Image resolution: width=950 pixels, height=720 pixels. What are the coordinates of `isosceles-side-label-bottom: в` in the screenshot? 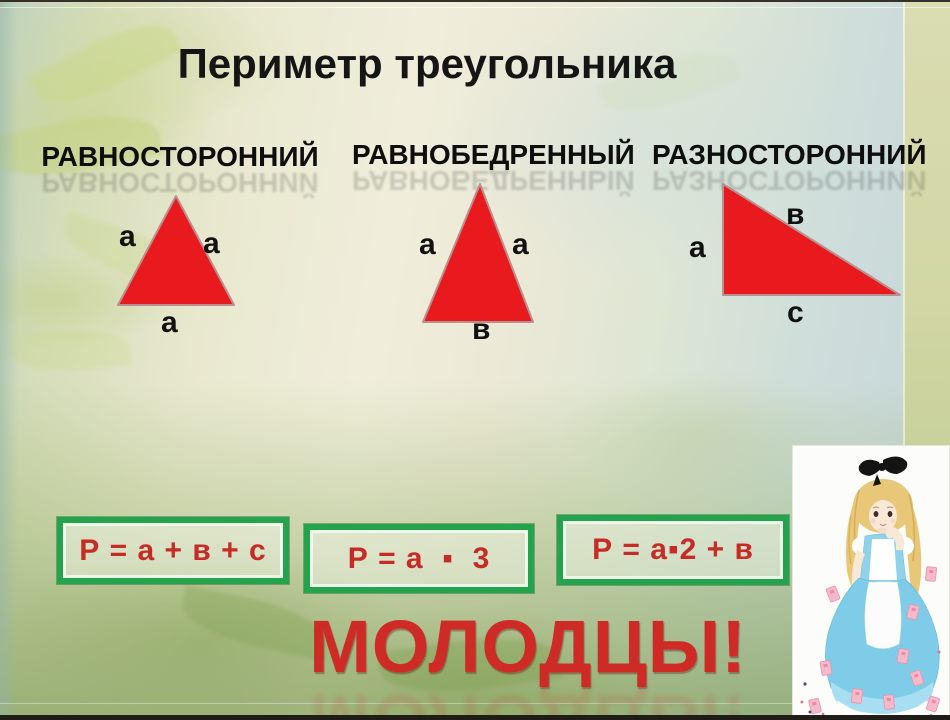 It's located at (481, 329).